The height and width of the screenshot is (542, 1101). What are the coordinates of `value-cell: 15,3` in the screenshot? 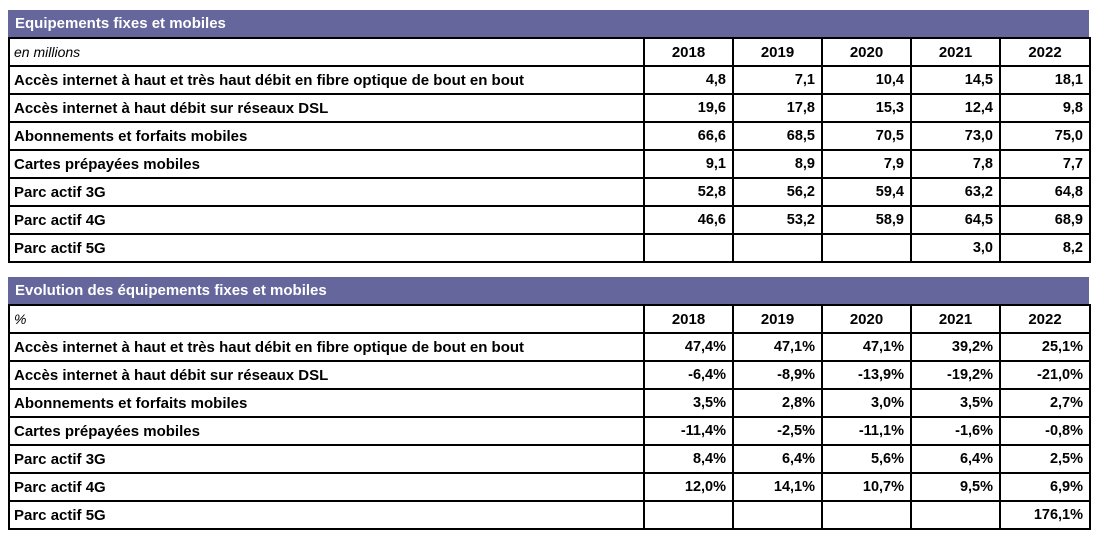 It's located at (866, 108).